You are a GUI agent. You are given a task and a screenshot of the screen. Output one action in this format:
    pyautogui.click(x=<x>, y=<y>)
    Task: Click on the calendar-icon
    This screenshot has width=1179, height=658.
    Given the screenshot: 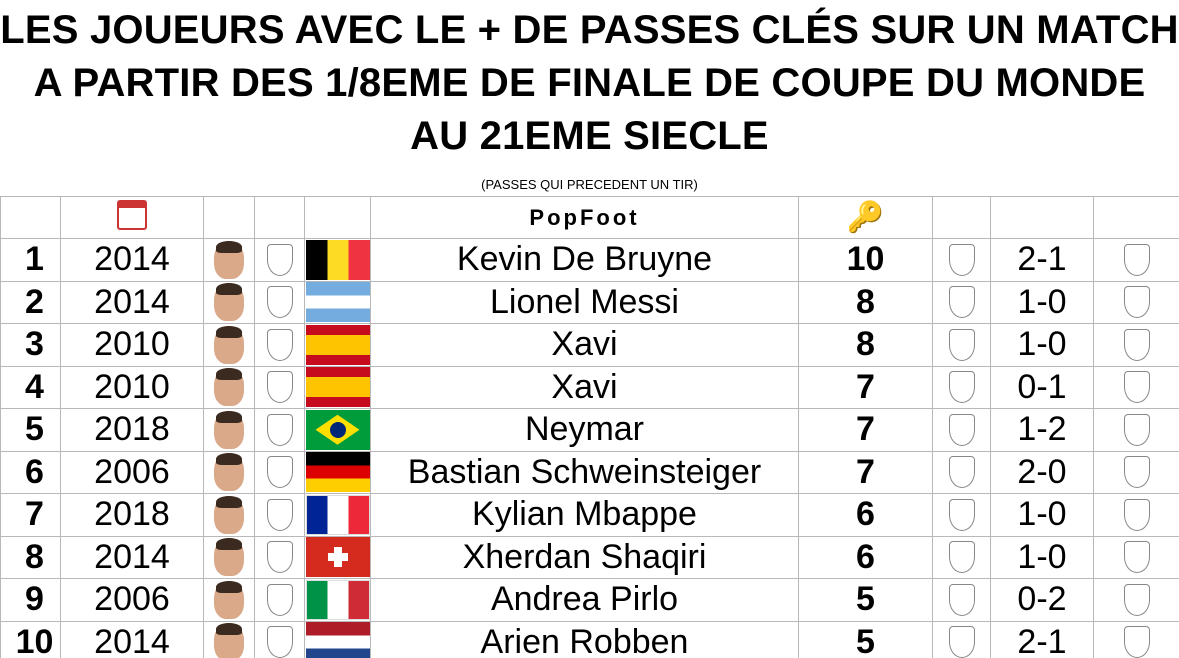 What is the action you would take?
    pyautogui.click(x=132, y=215)
    